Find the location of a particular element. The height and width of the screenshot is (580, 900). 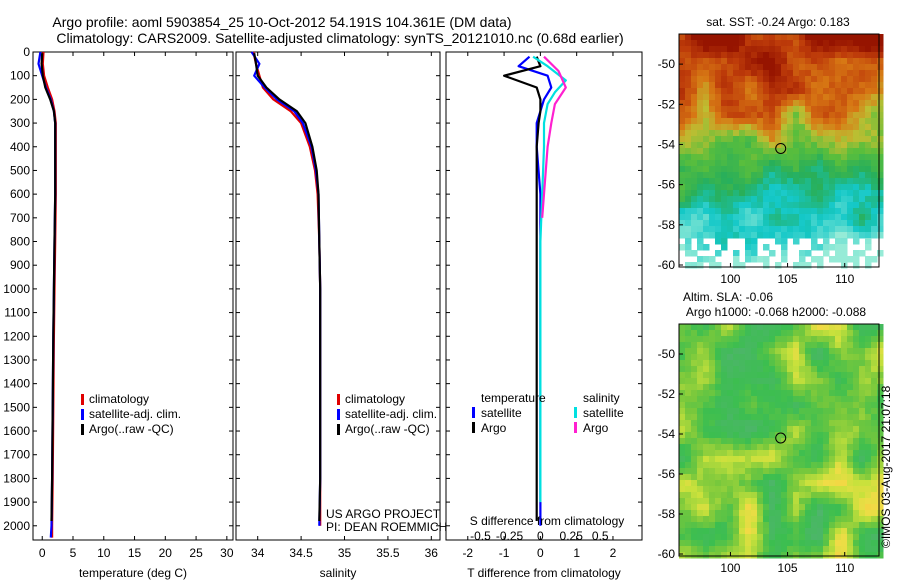

x-tick-label: 15 is located at coordinates (135, 553).